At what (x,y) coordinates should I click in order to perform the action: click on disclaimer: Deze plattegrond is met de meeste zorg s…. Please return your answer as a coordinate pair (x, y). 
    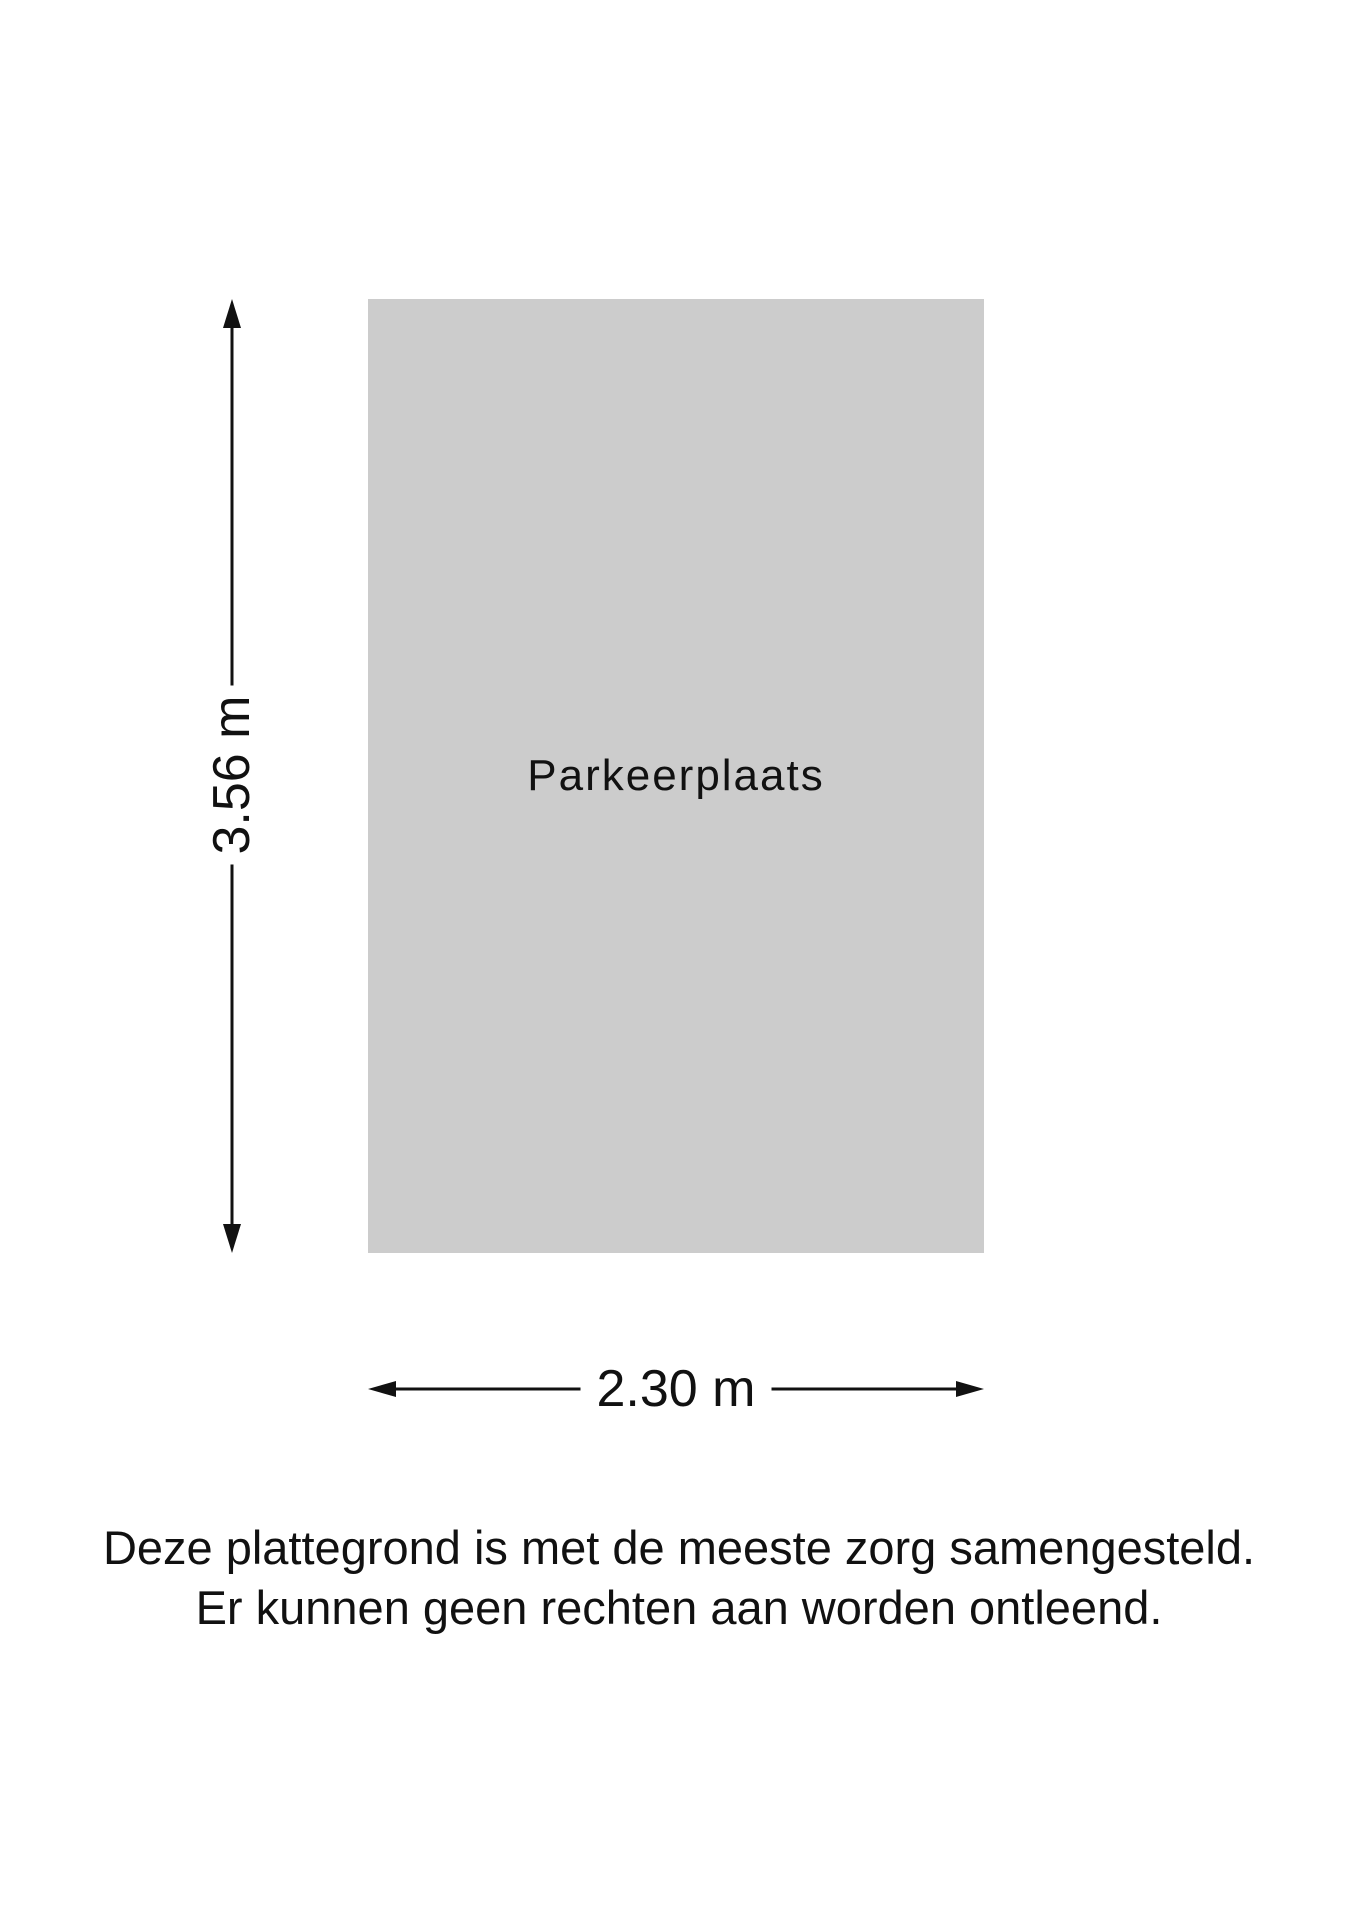
    Looking at the image, I should click on (679, 1578).